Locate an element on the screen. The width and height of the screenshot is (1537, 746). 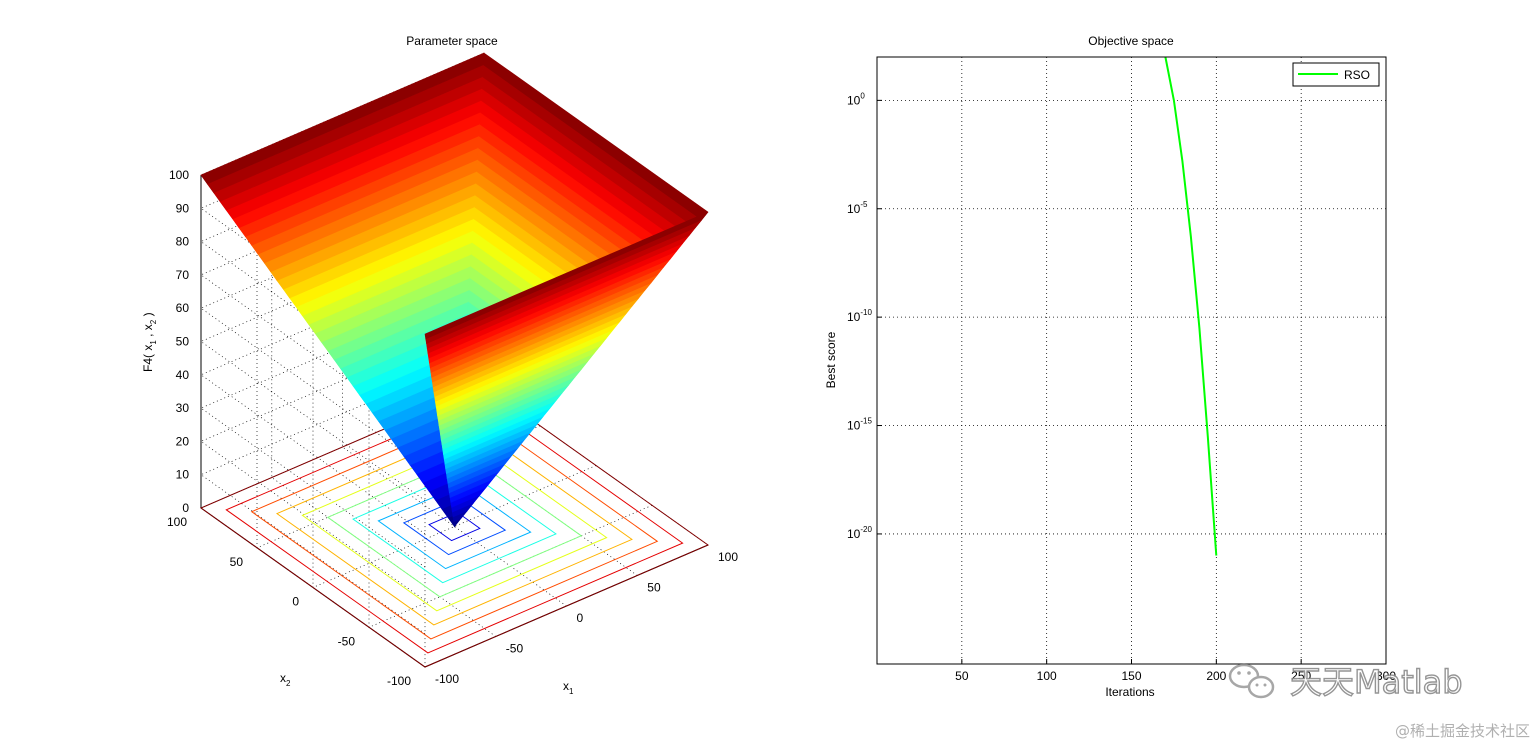
legend-label-rso: RSO is located at coordinates (1357, 75).